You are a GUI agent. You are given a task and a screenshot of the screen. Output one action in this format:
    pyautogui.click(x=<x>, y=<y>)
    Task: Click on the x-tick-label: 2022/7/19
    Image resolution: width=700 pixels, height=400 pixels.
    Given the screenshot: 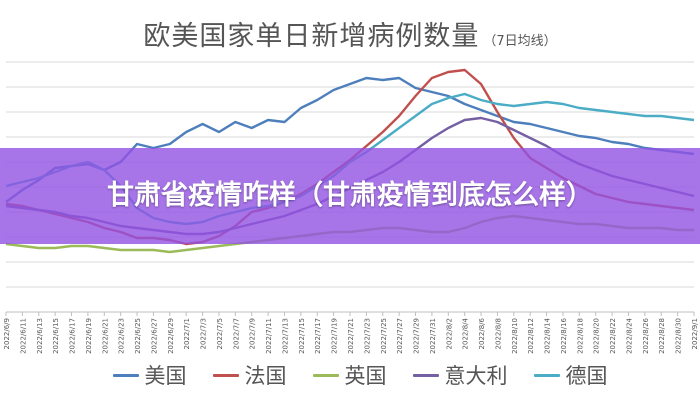 What is the action you would take?
    pyautogui.click(x=335, y=336)
    